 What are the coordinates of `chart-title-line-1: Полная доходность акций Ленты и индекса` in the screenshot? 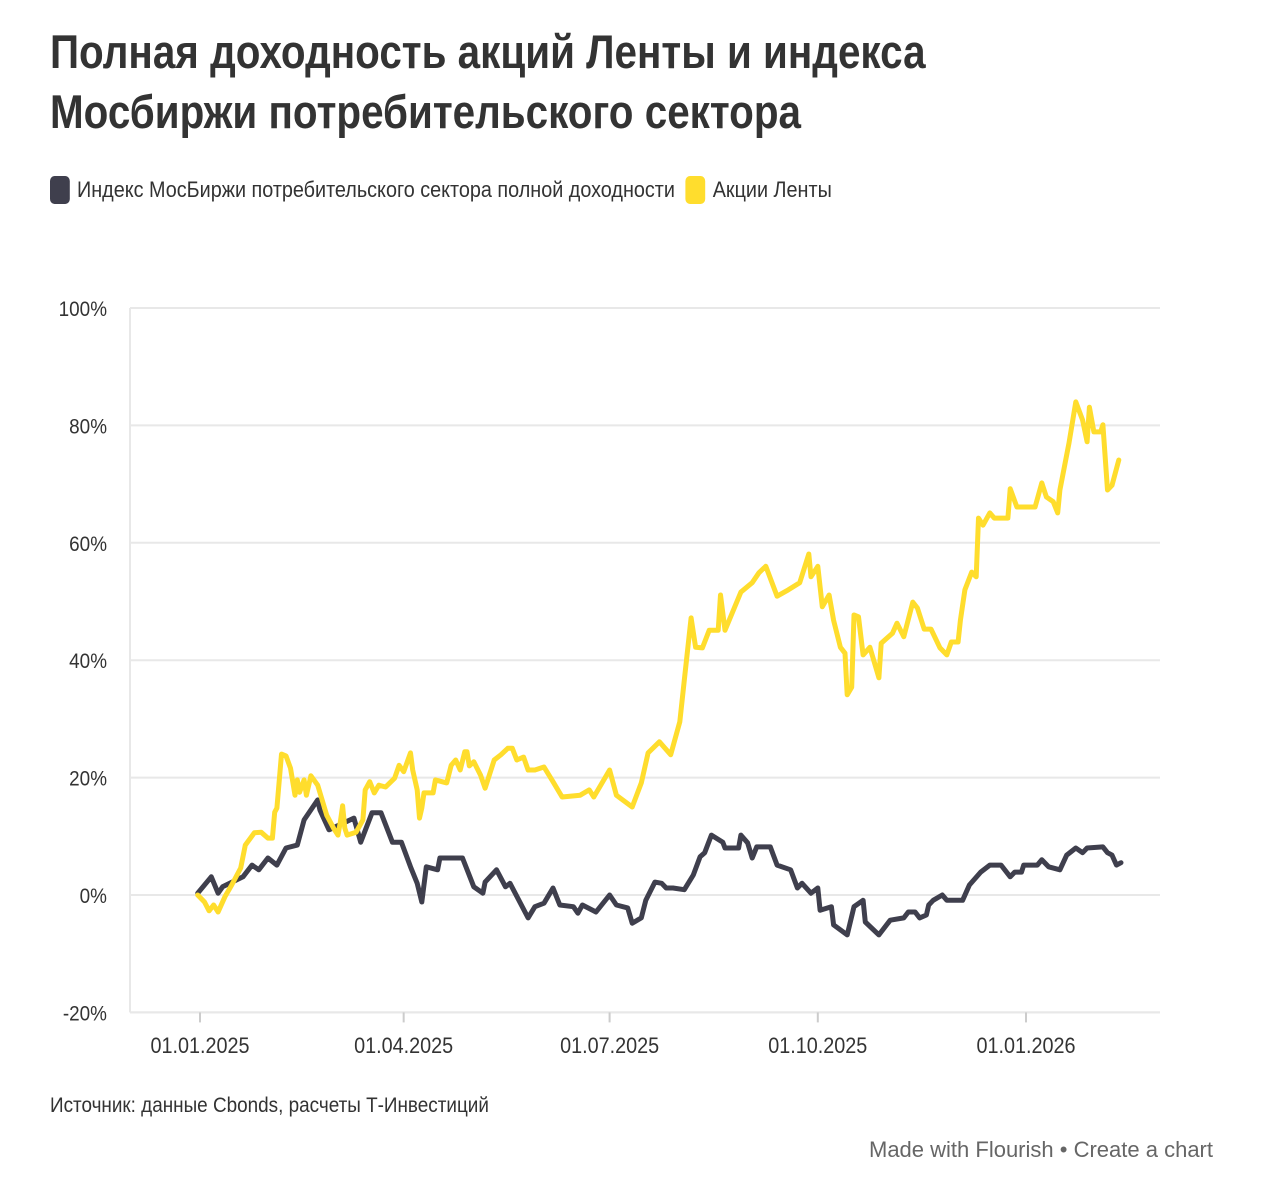 It's located at (488, 51).